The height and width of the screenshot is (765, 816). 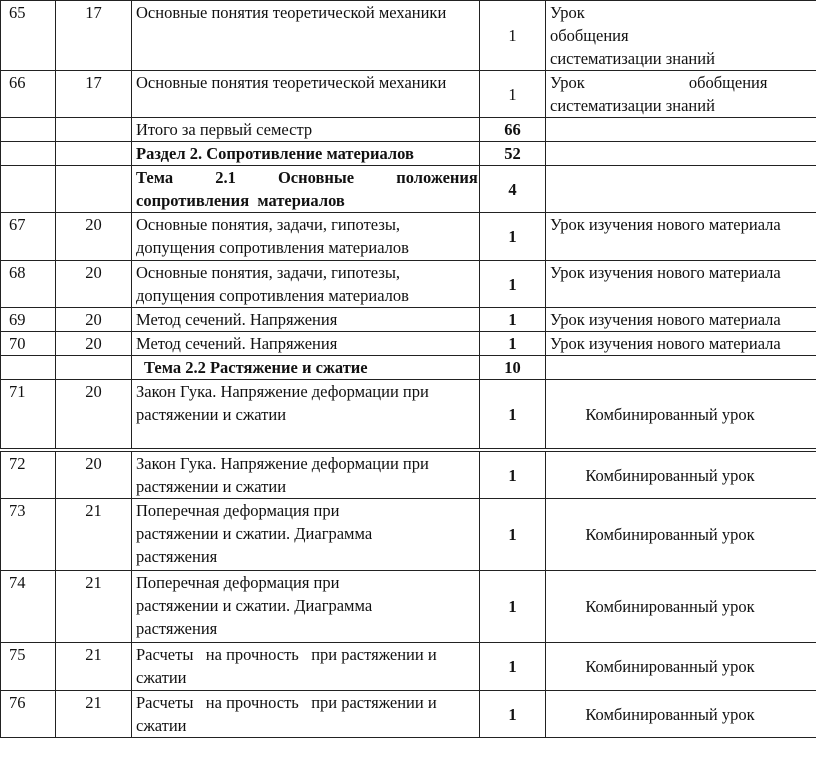 What do you see at coordinates (28, 414) in the screenshot?
I see `lesson-number: 71` at bounding box center [28, 414].